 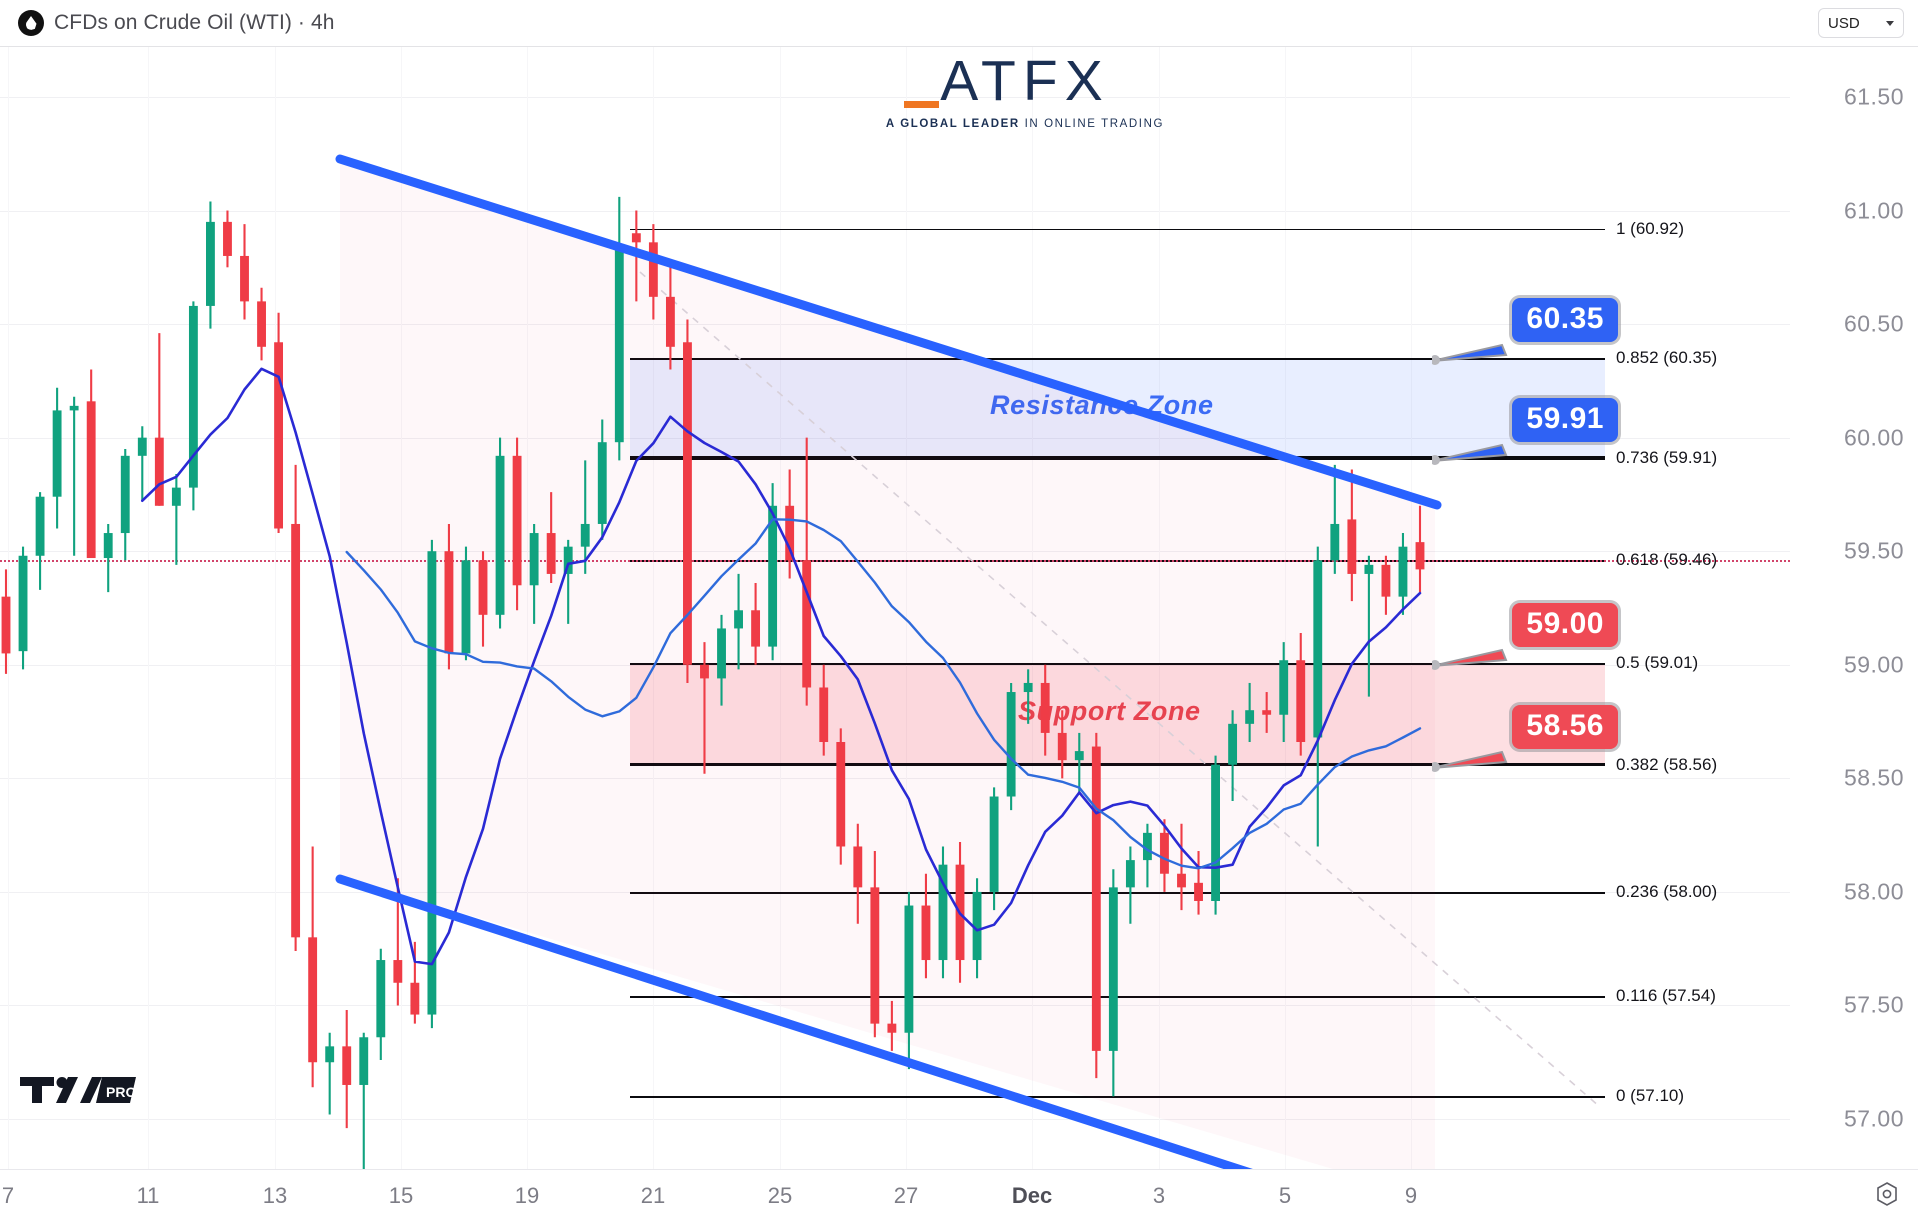 I want to click on svg-text: PRO, so click(x=121, y=1092).